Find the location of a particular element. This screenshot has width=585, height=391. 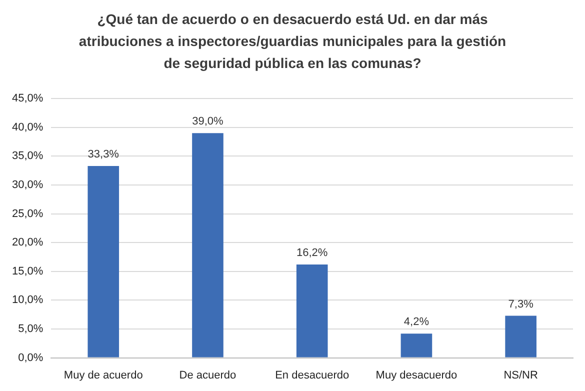

y-tick-label: 5,0% is located at coordinates (31, 329).